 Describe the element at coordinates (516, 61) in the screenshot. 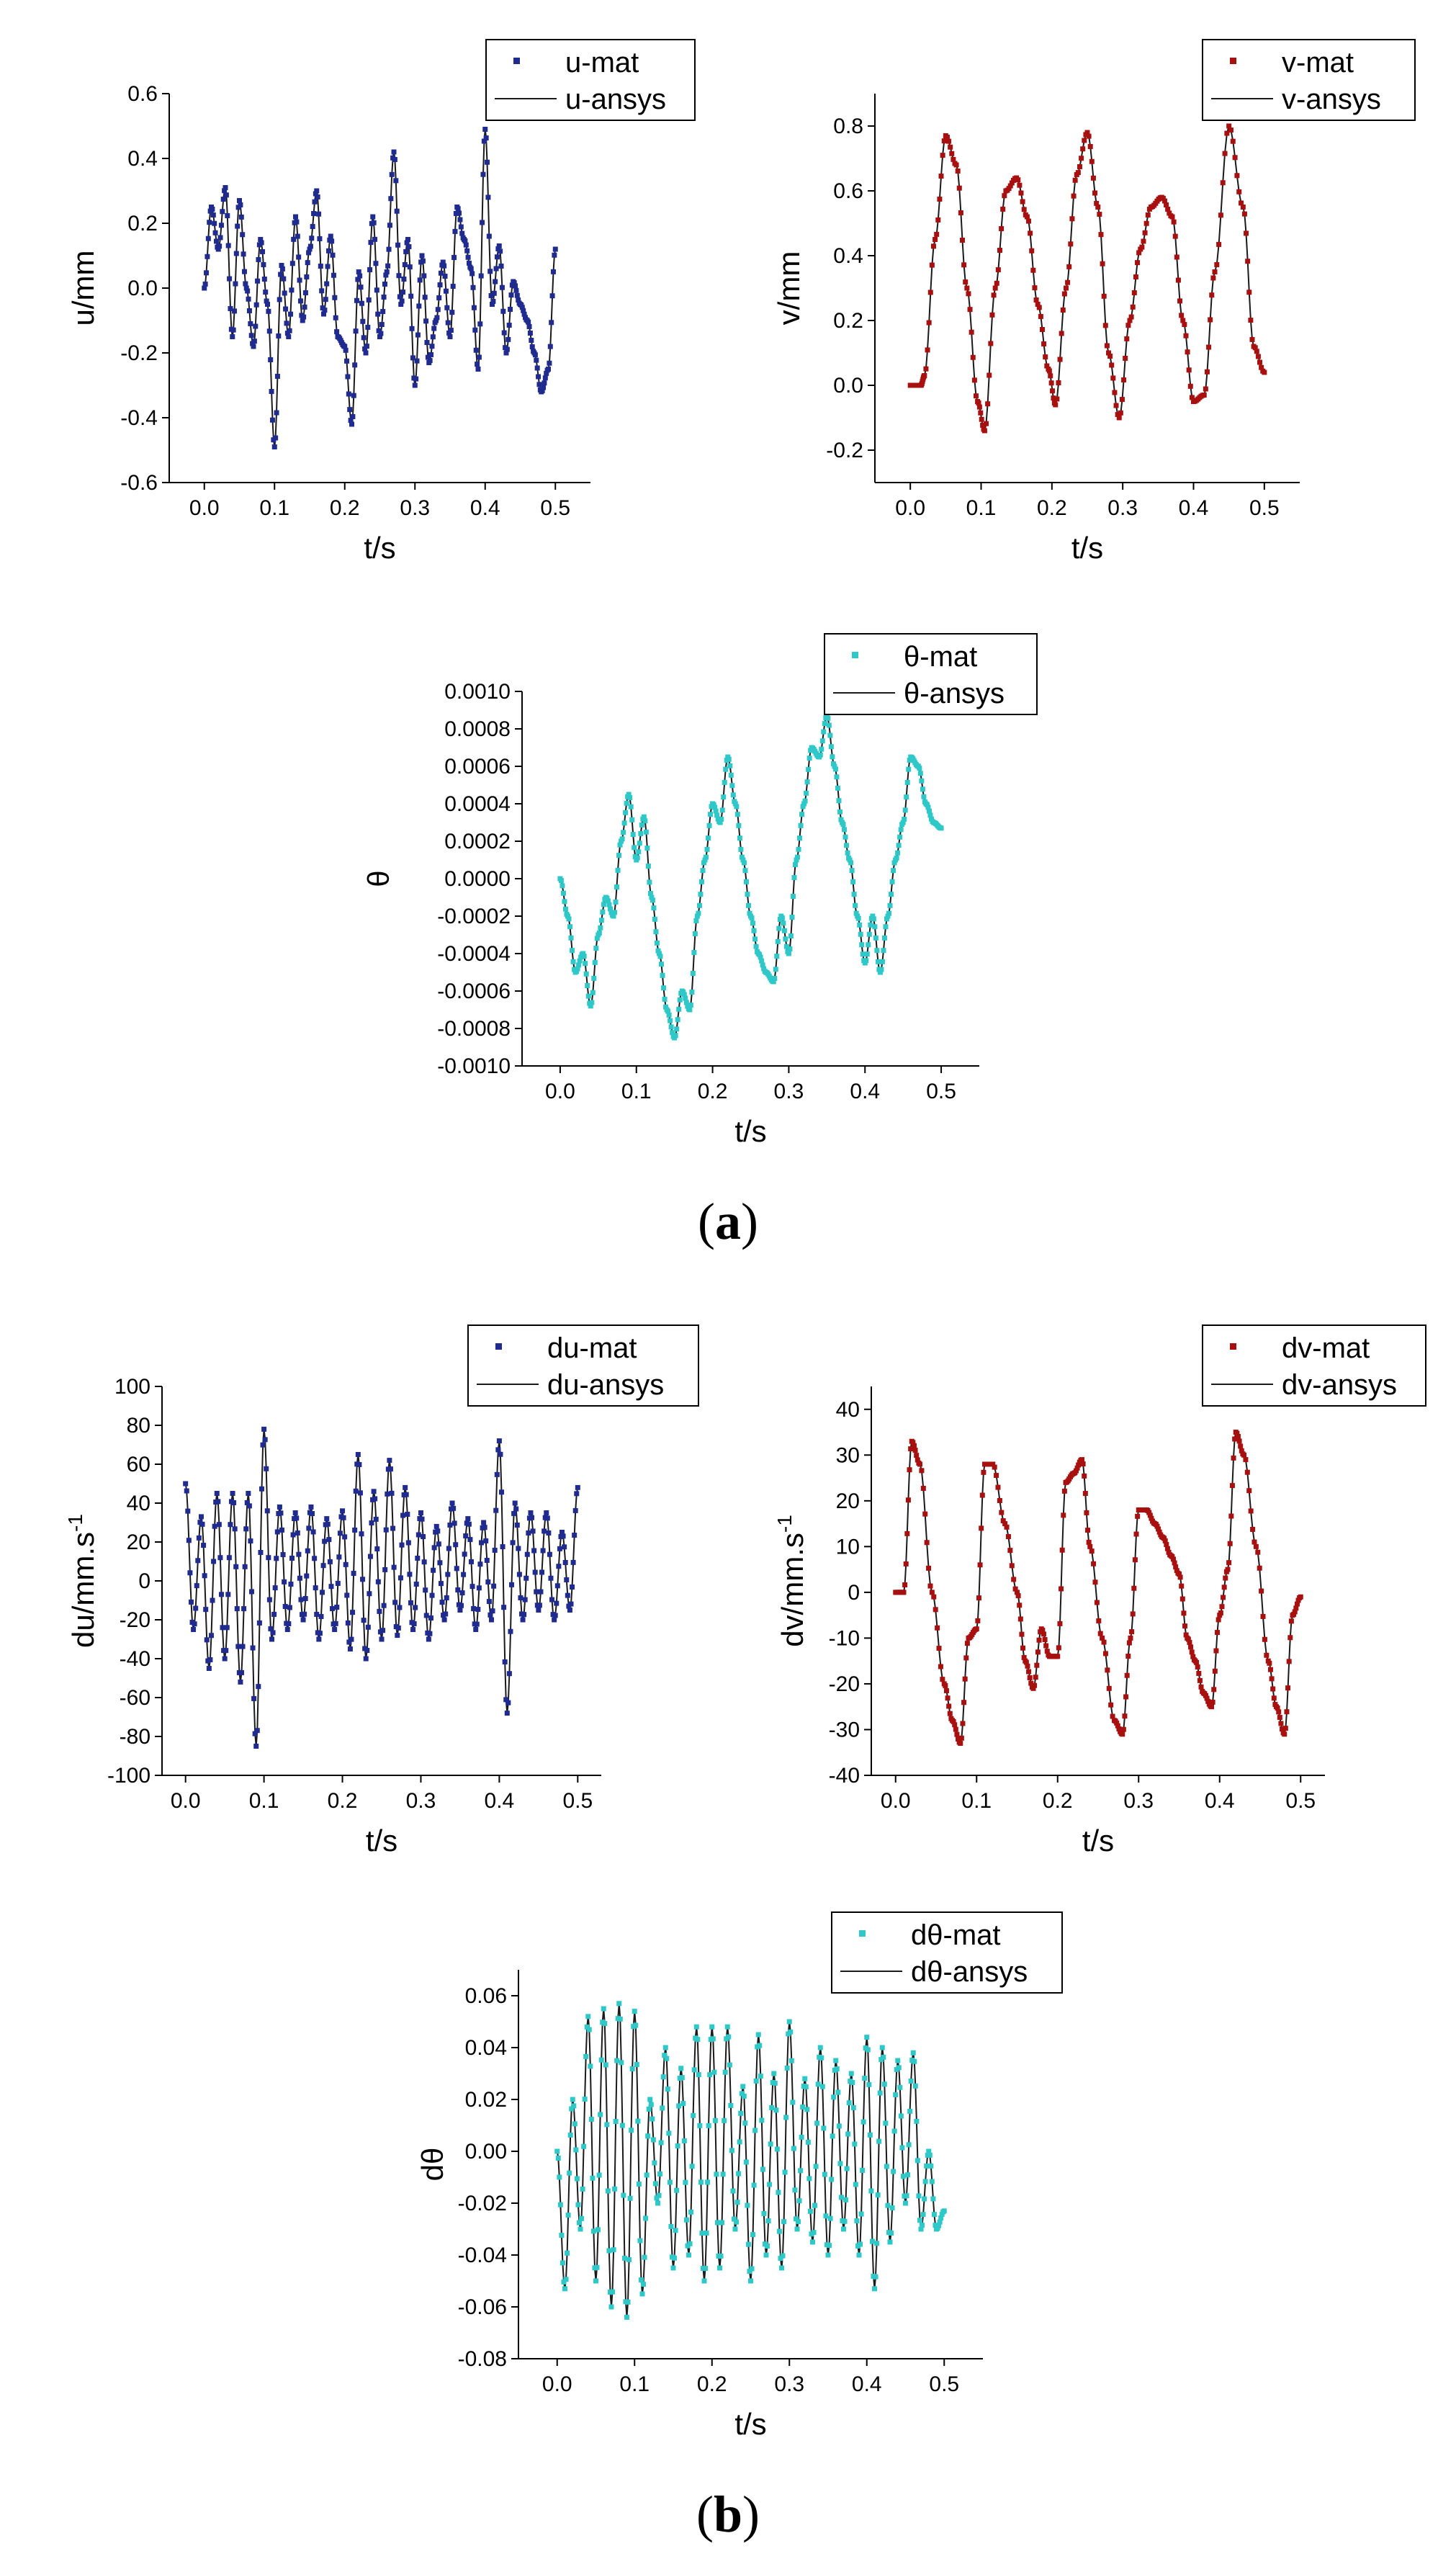

I see `legend-marker-mat` at that location.